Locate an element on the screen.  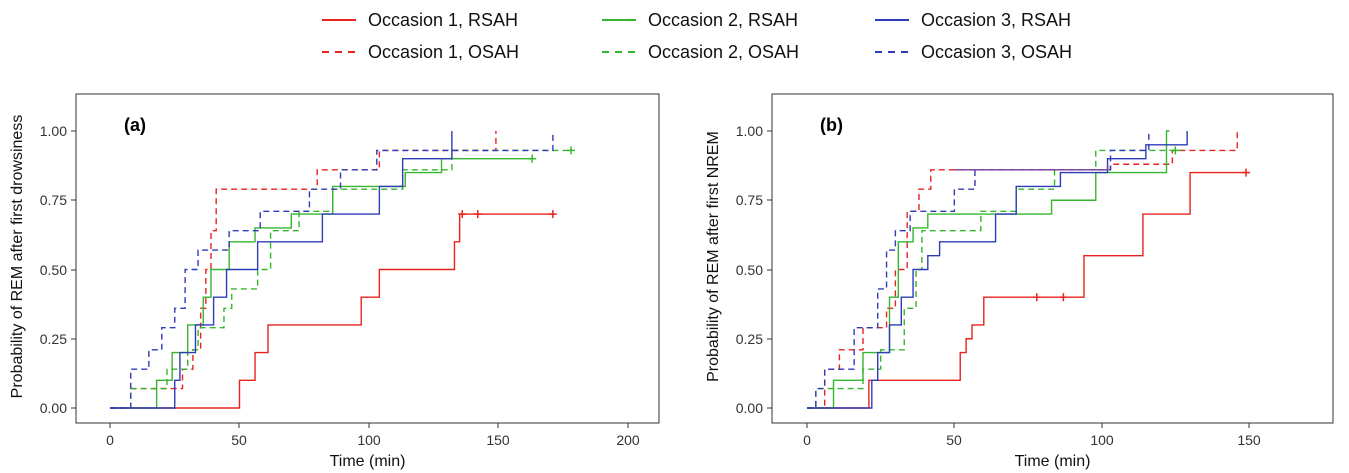
legend-label-occasion-3-osah: Occasion 3, OSAH is located at coordinates (996, 52).